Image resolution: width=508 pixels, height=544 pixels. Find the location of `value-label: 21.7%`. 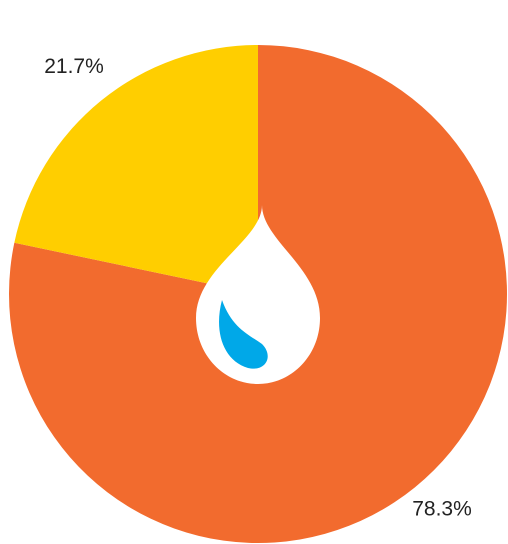

value-label: 21.7% is located at coordinates (74, 66).